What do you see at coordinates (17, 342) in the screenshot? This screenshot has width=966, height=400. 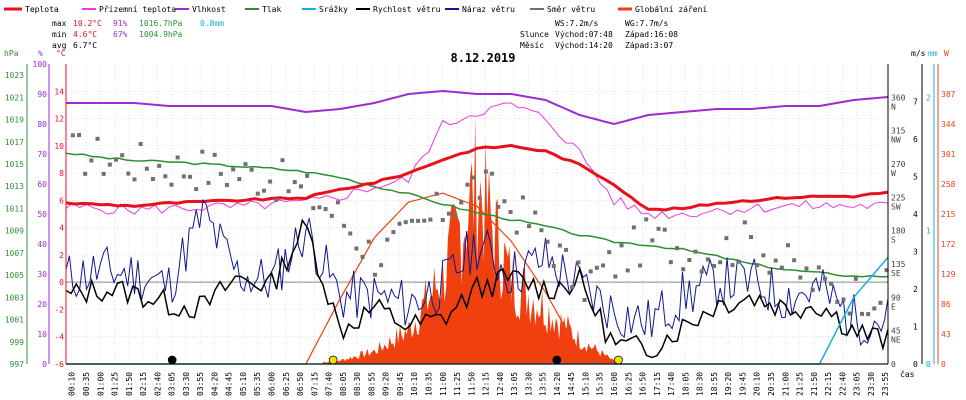 I see `hpa-tick-label: 999` at bounding box center [17, 342].